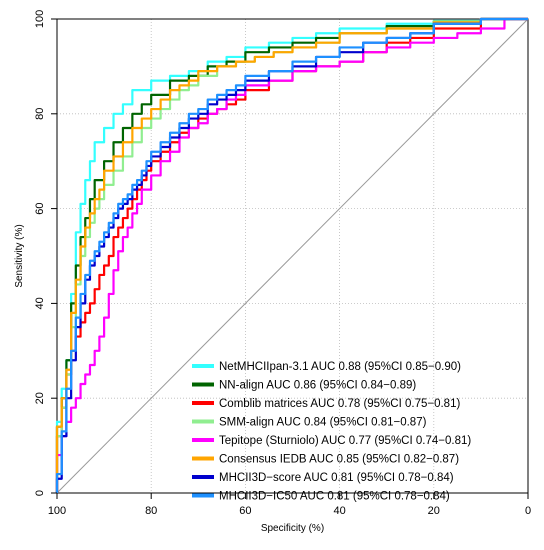  What do you see at coordinates (292, 528) in the screenshot?
I see `x-axis-title: Specificity (%)` at bounding box center [292, 528].